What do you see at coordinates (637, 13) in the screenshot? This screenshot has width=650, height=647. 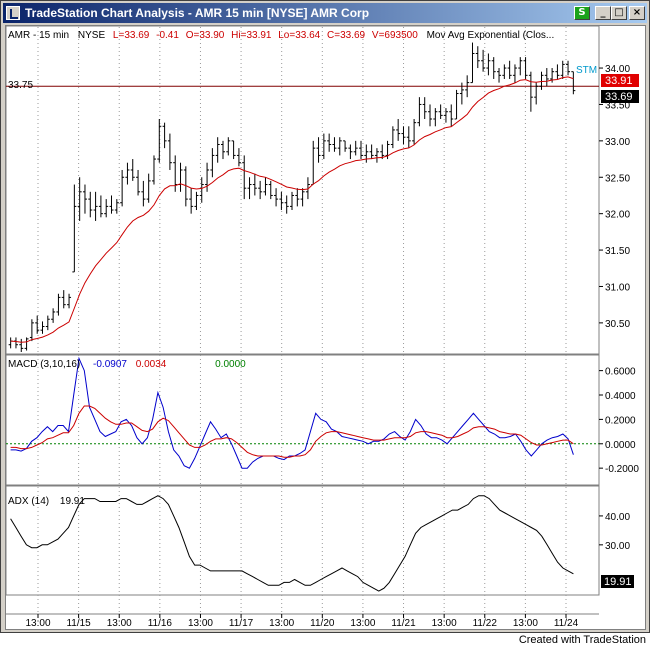 I see `close-button: ×` at bounding box center [637, 13].